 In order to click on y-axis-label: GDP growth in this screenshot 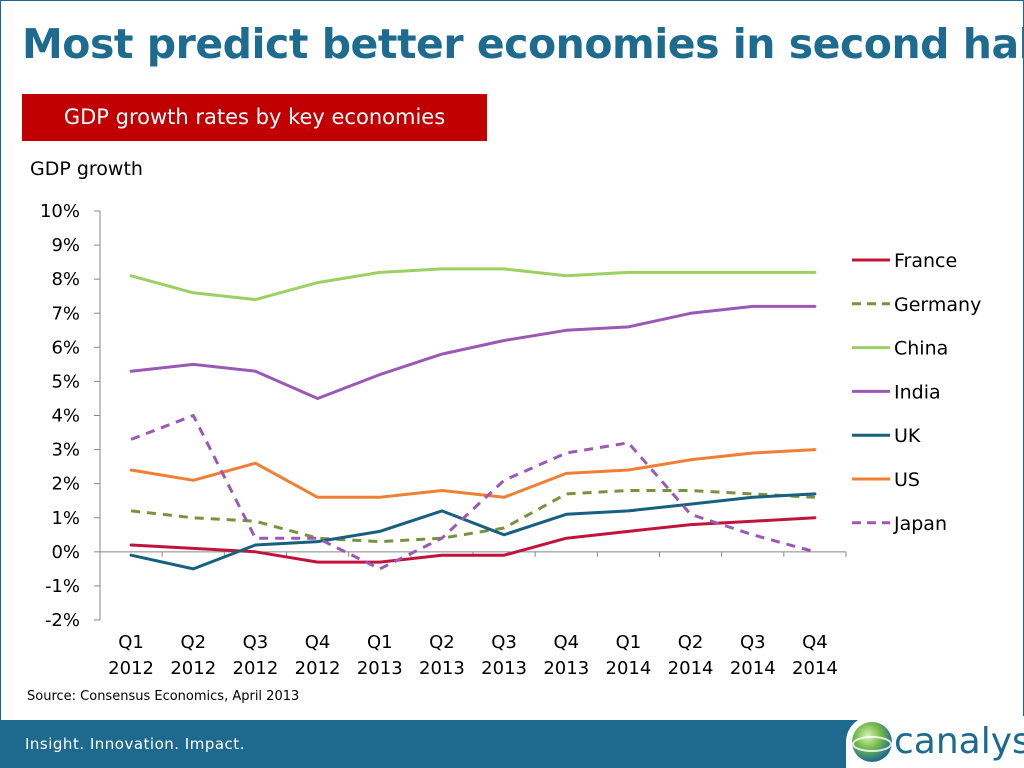, I will do `click(86, 169)`.